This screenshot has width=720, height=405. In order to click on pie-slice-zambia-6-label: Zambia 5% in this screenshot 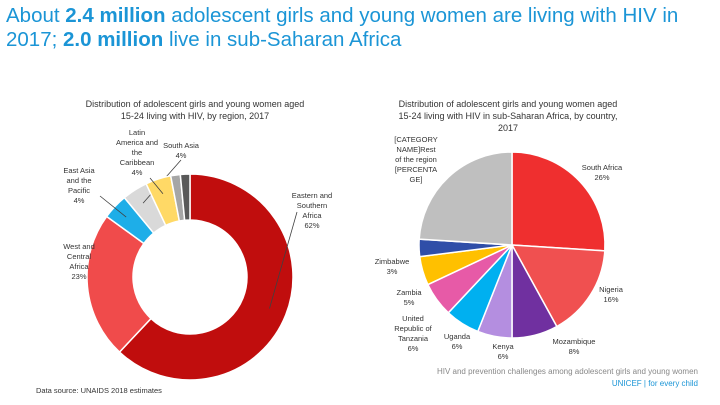, I will do `click(409, 297)`.